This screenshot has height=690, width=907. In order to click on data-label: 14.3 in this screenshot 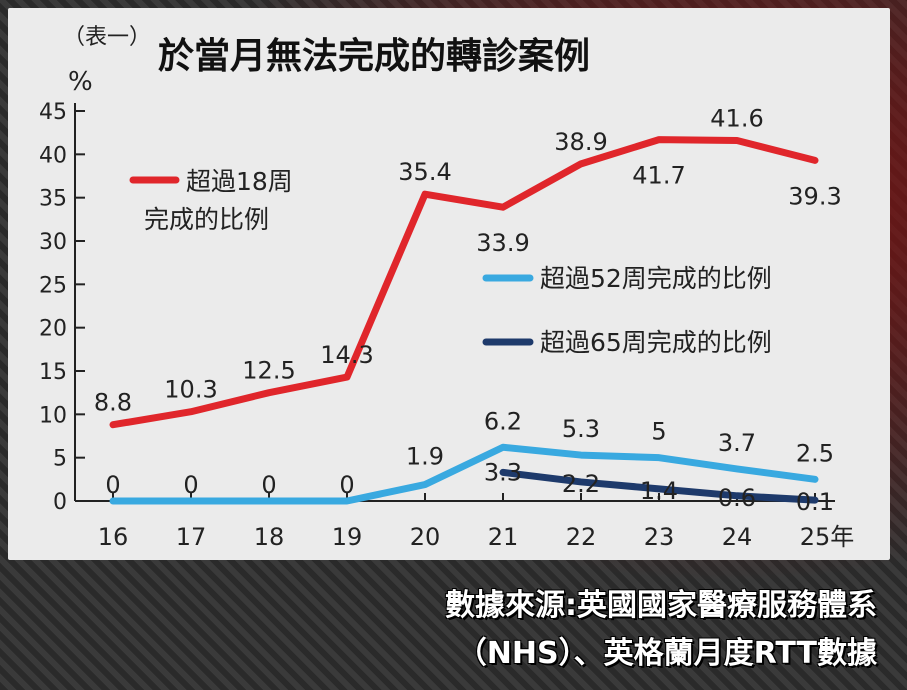, I will do `click(346, 355)`.